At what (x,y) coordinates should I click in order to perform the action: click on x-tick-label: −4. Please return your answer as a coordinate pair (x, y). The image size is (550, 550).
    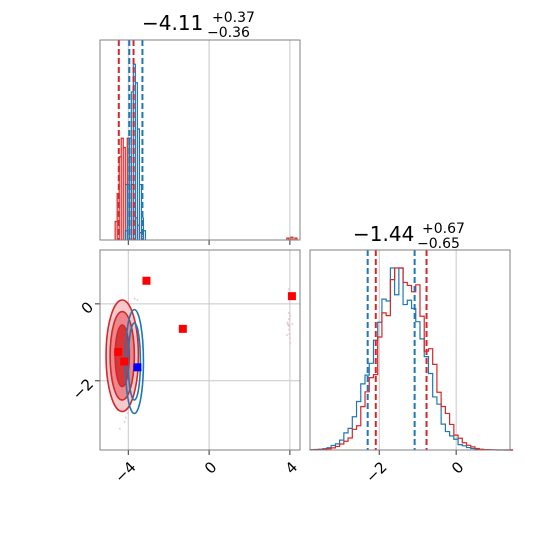
    Looking at the image, I should click on (125, 472).